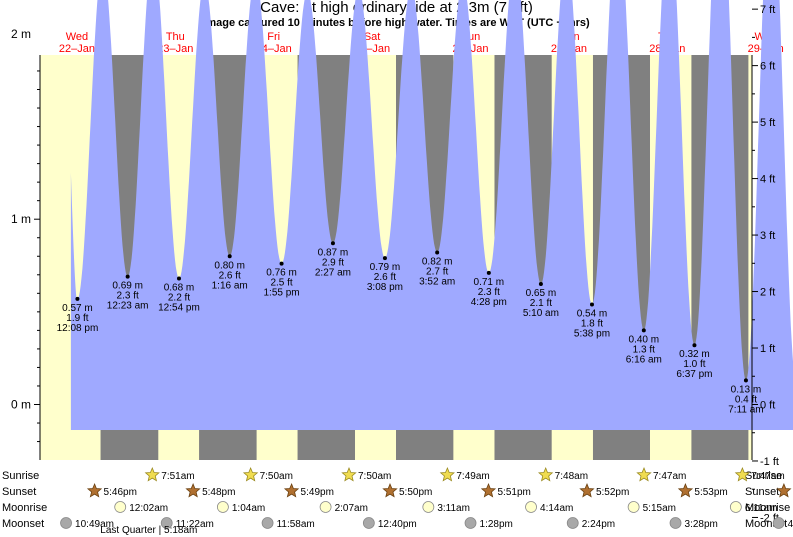  Describe the element at coordinates (472, 476) in the screenshot. I see `sunrise-time: 7:49am` at that location.